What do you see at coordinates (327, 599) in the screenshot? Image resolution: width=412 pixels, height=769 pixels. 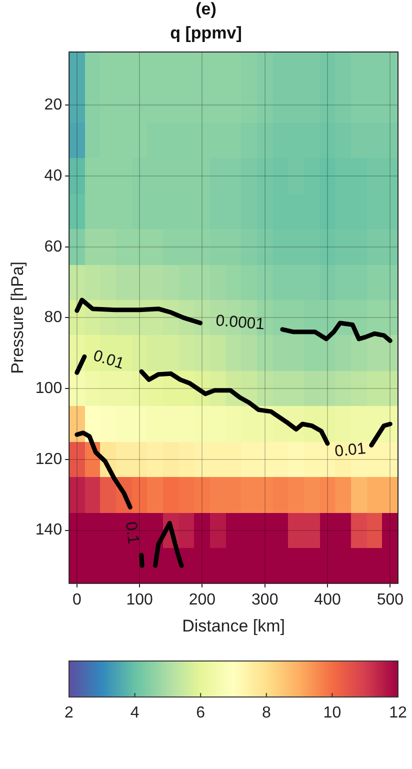 I see `x-tick-label: 400` at bounding box center [327, 599].